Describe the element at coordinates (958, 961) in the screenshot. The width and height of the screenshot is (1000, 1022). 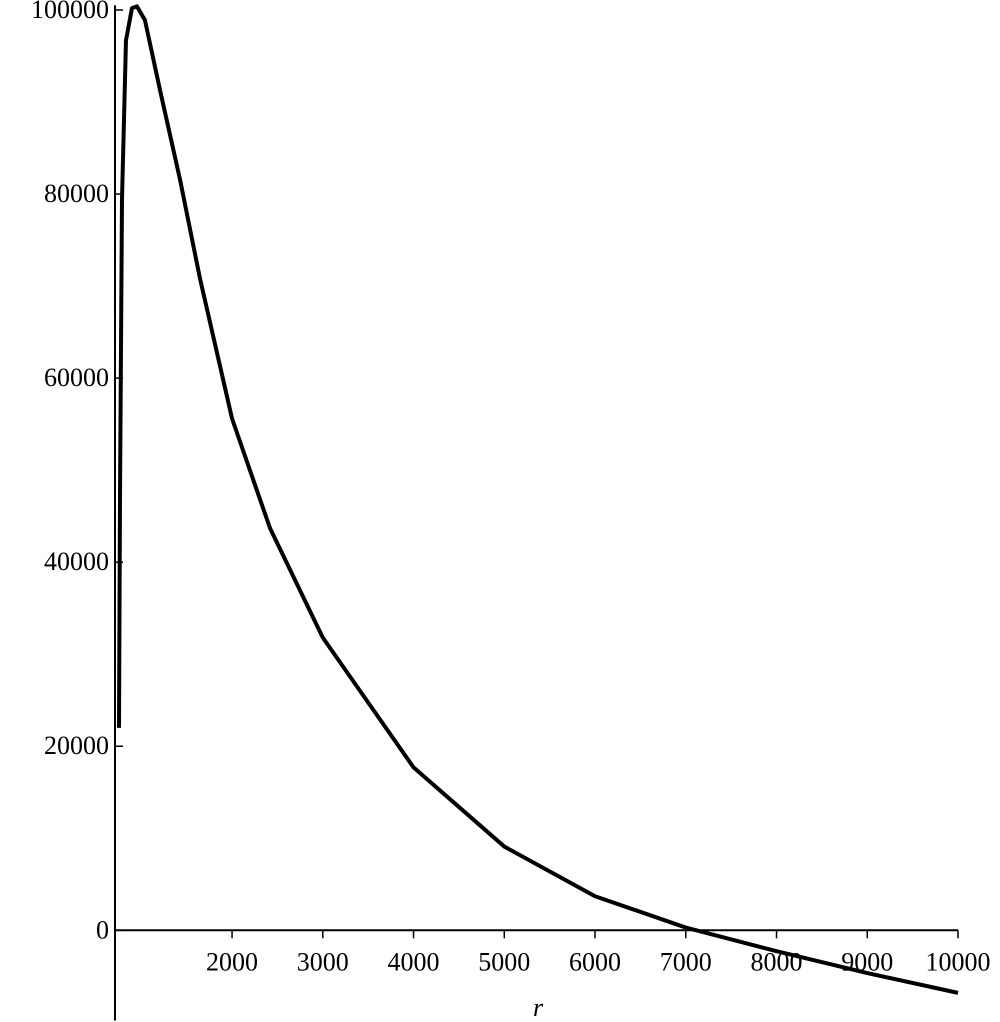
I see `x-tick-label: 10000` at that location.